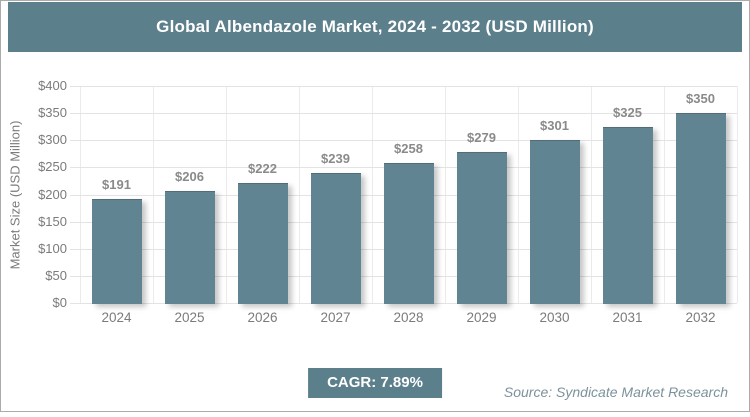 The height and width of the screenshot is (417, 750). Describe the element at coordinates (262, 168) in the screenshot. I see `bar-value-label: $222` at that location.